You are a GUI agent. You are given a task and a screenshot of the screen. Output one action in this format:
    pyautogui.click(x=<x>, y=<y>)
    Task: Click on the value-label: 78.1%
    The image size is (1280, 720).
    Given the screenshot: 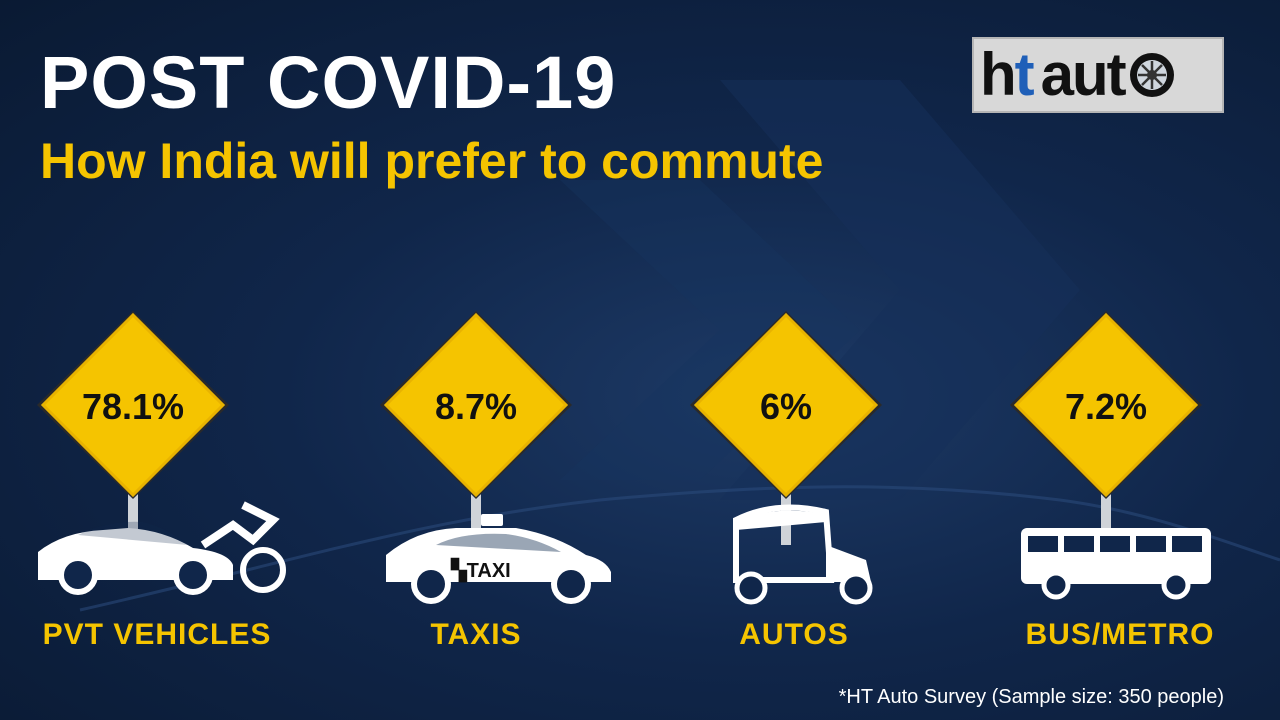 What is the action you would take?
    pyautogui.click(x=133, y=406)
    